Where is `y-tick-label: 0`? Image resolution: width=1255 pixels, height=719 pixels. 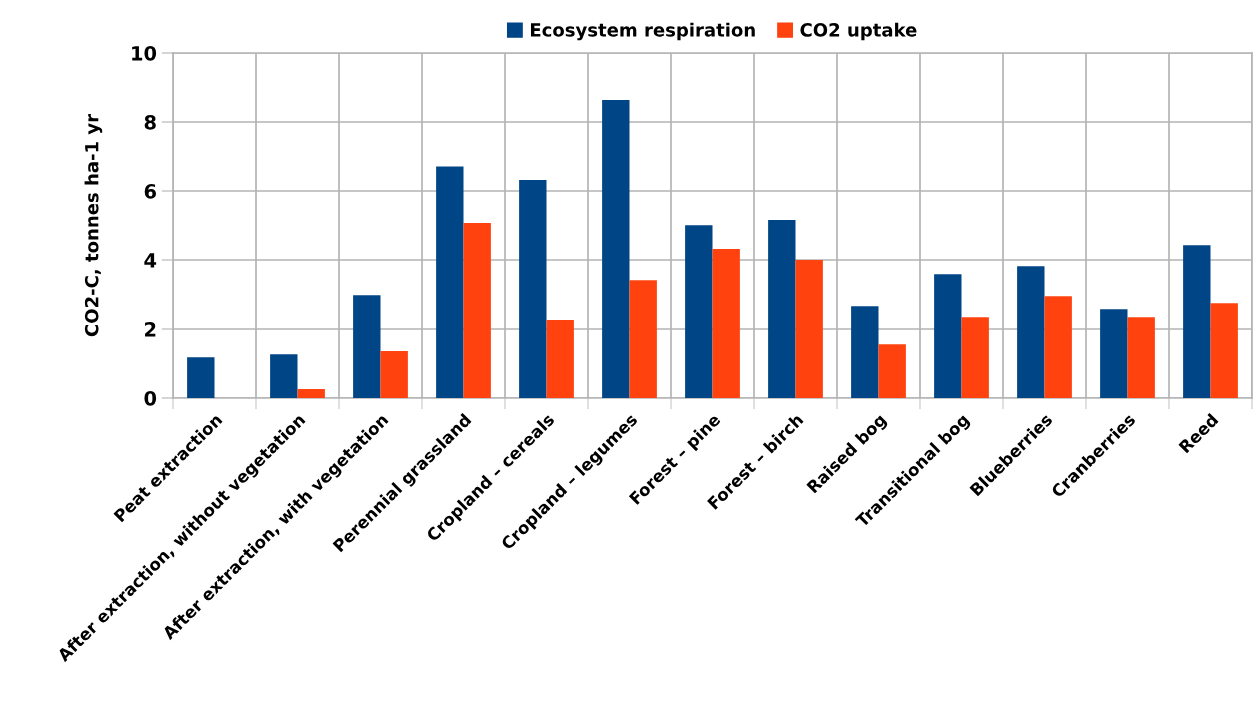 y-tick-label: 0 is located at coordinates (150, 398).